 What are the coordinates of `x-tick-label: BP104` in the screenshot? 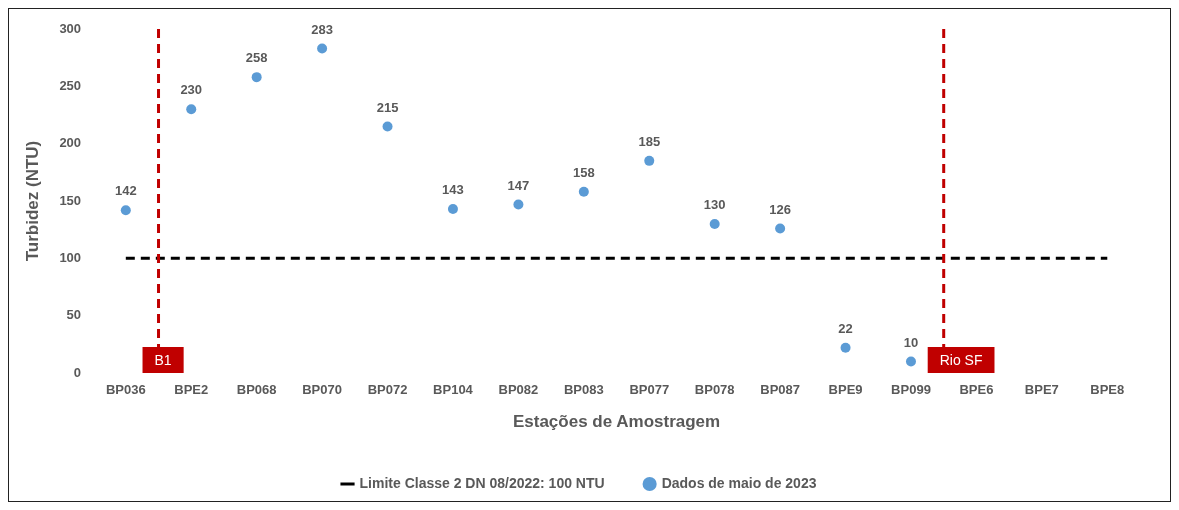 It's located at (453, 390).